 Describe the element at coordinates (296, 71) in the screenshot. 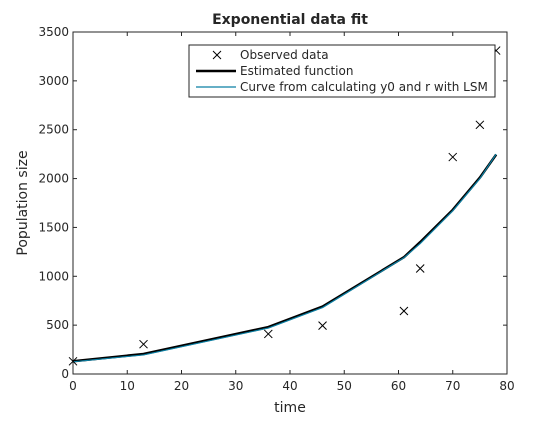

I see `legend-label: Estimated function` at that location.